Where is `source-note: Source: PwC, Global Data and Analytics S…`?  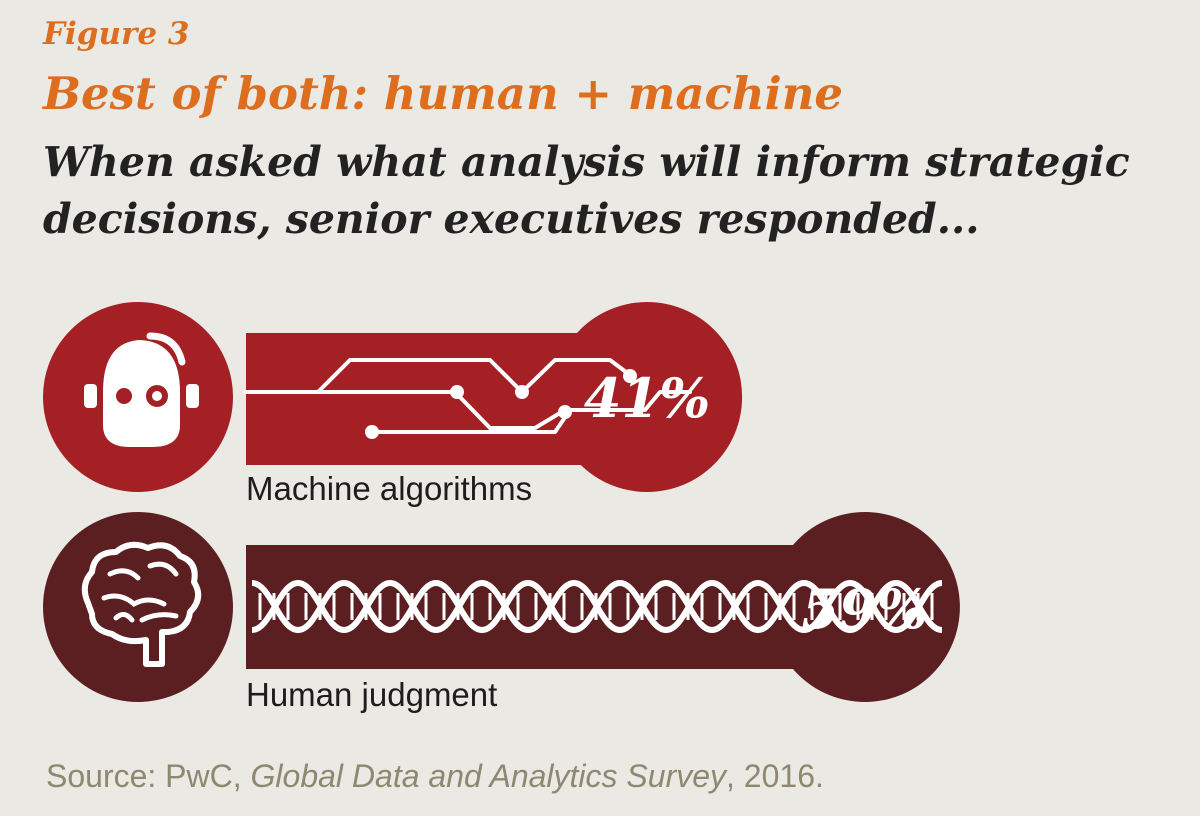 source-note: Source: PwC, Global Data and Analytics S… is located at coordinates (435, 776).